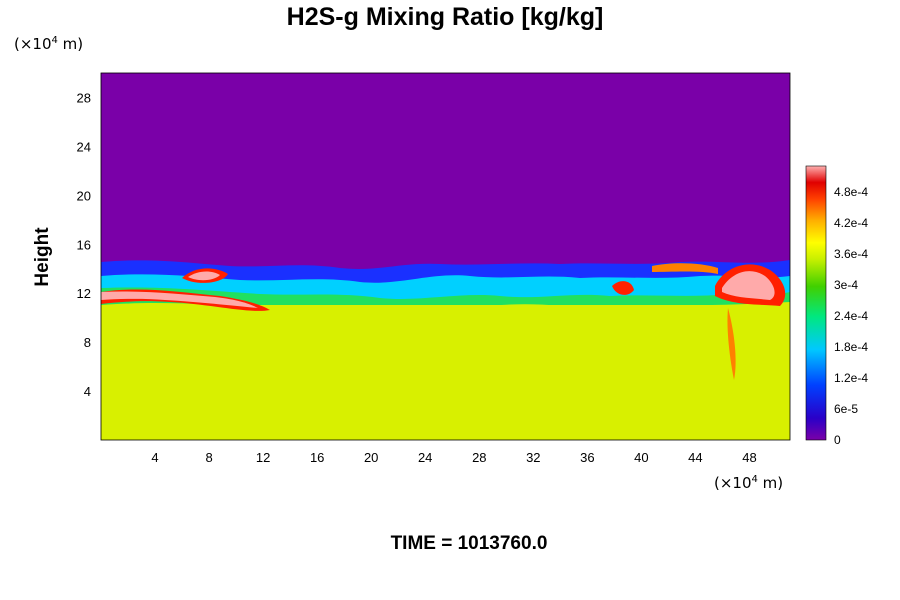 The height and width of the screenshot is (600, 900). Describe the element at coordinates (816, 303) in the screenshot. I see `colorbar` at that location.